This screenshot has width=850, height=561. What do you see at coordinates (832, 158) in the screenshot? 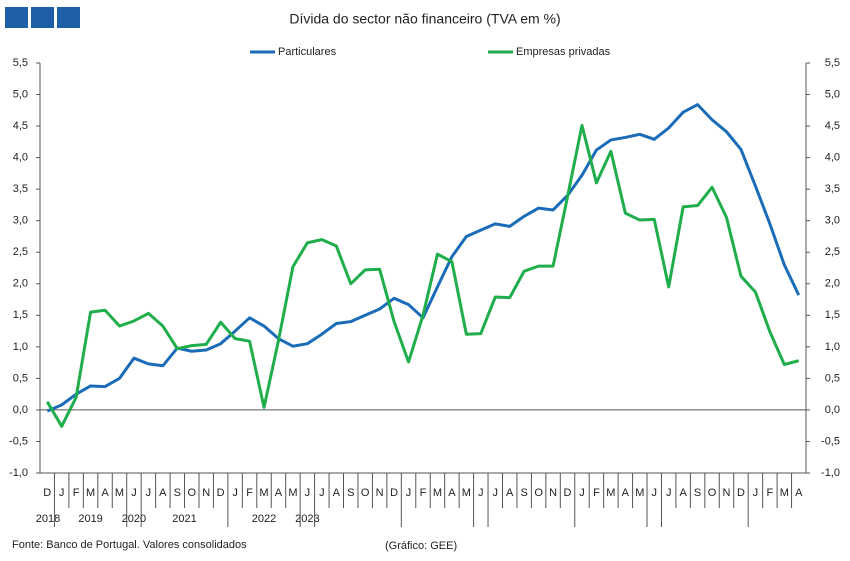
I see `y2-tick-label: 4,0` at bounding box center [832, 158].